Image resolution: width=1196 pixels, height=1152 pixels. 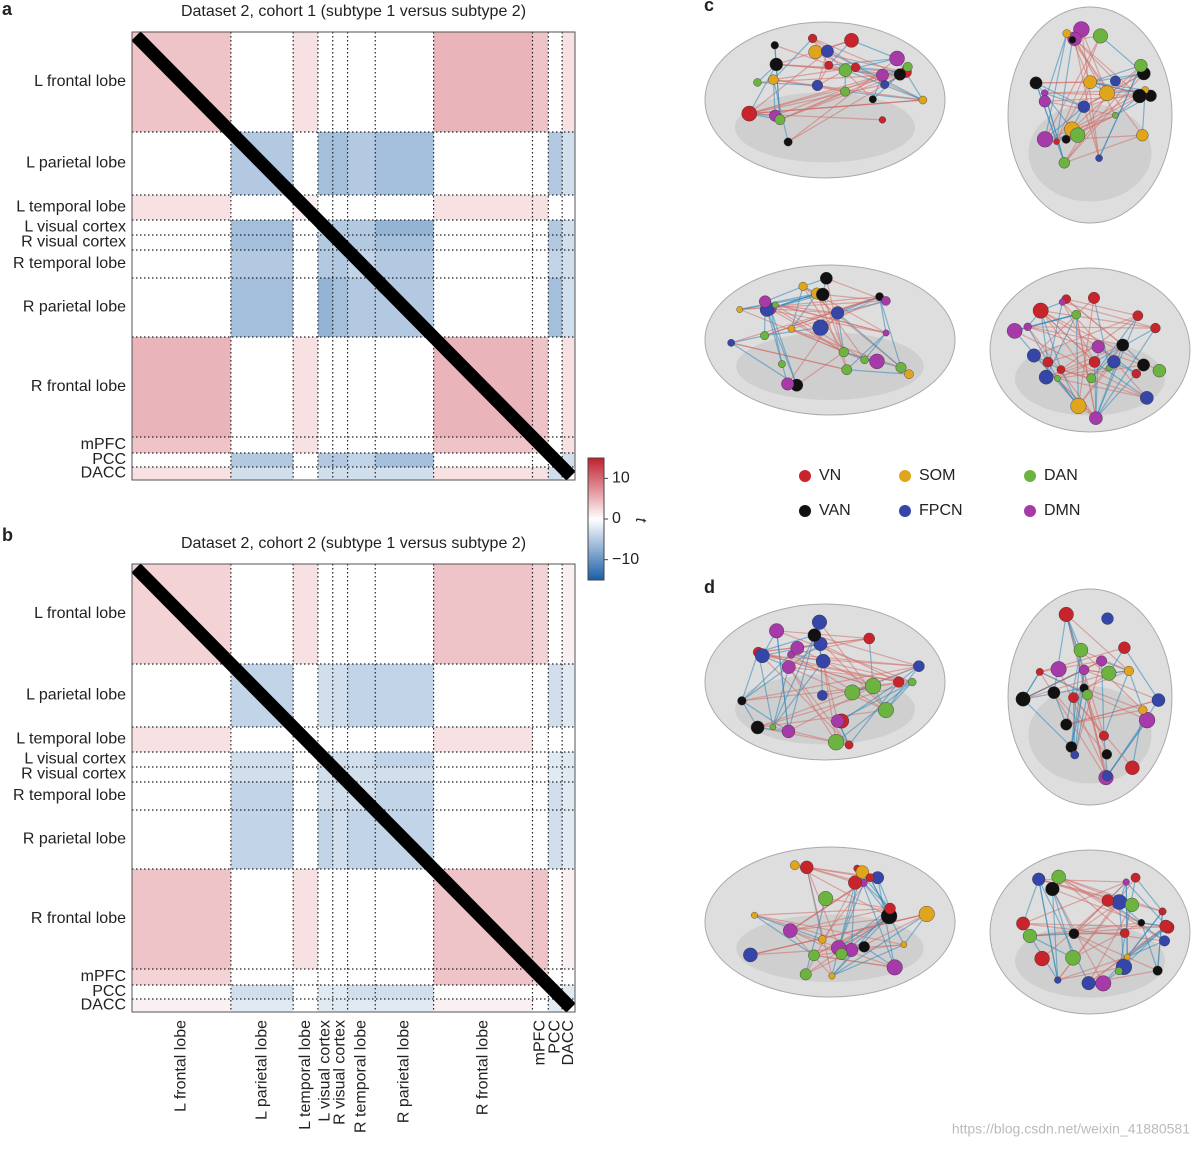 I want to click on colorbar-tick-label: −10, so click(x=625, y=559).